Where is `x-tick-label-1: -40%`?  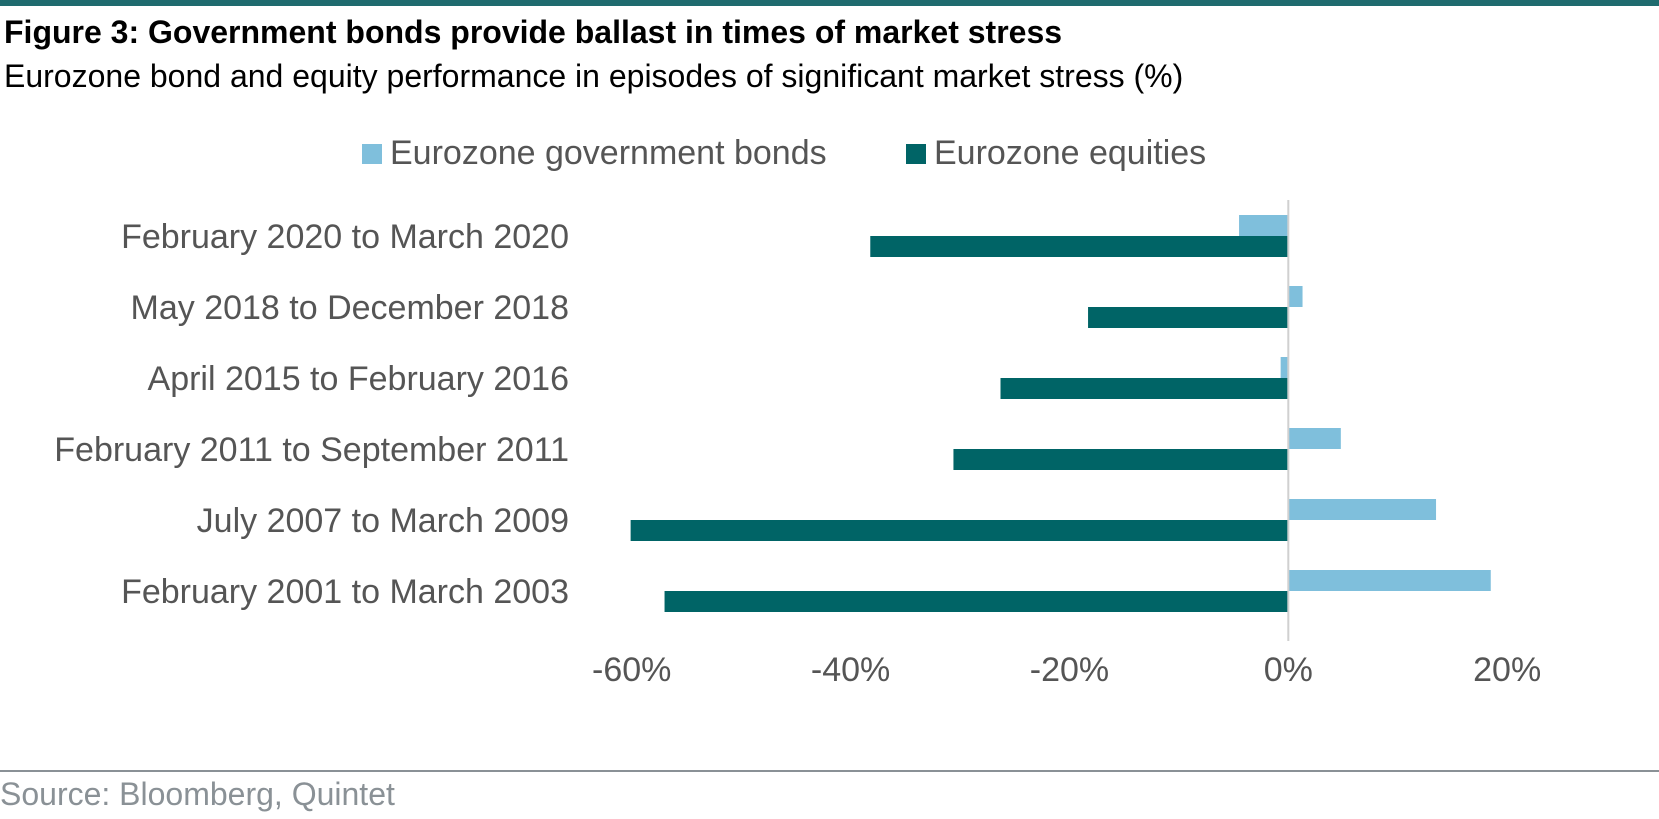
x-tick-label-1: -40% is located at coordinates (850, 670).